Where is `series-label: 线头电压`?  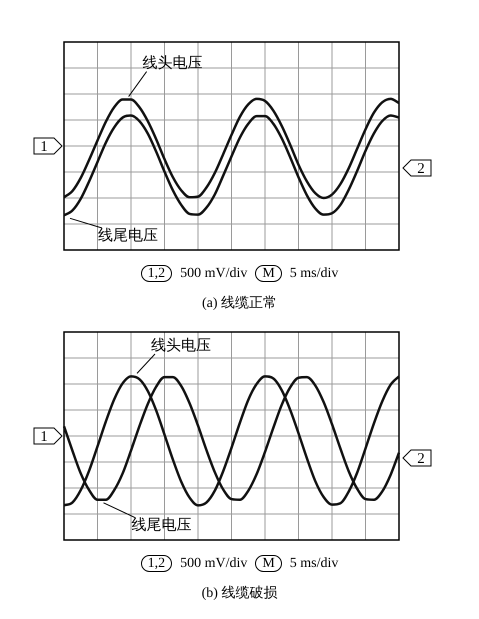
series-label: 线头电压 is located at coordinates (181, 345).